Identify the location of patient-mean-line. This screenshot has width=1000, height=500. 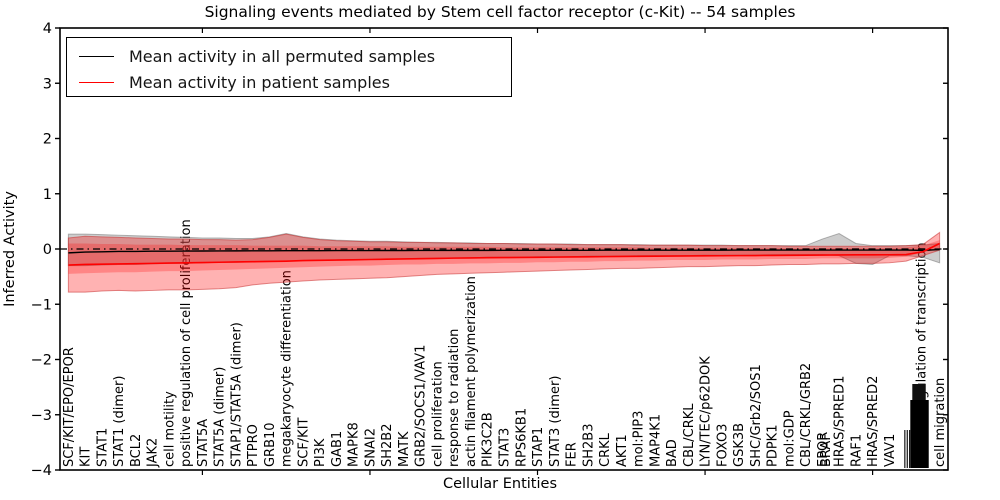
(504, 254).